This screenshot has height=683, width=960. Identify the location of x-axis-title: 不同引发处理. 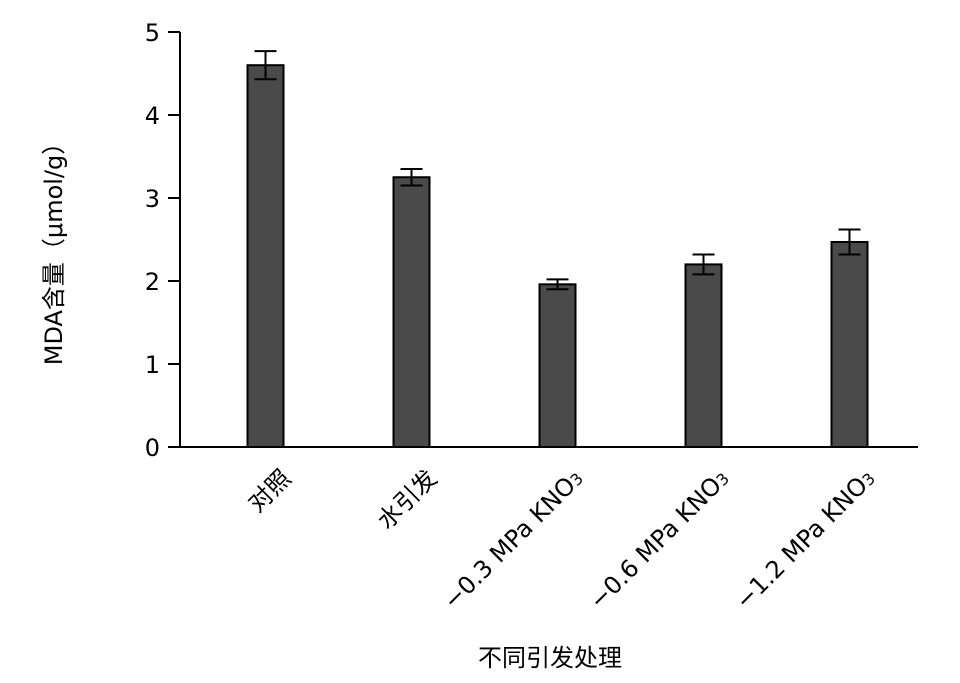
(550, 658).